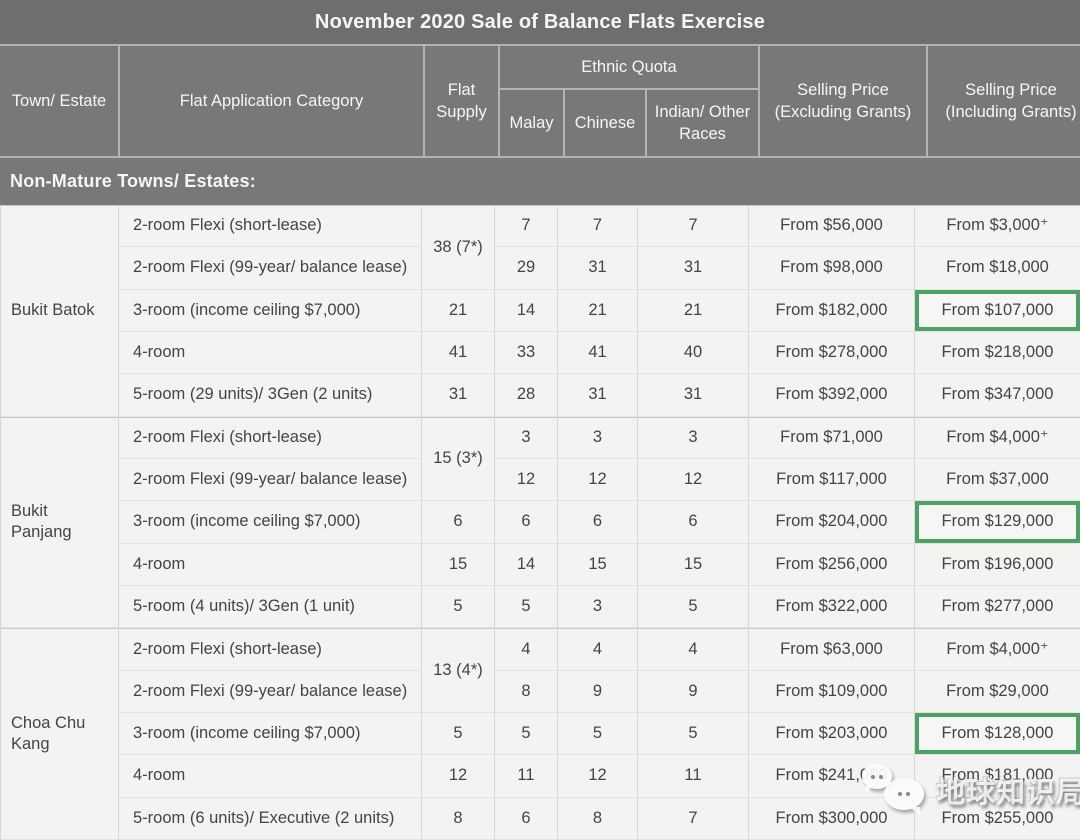  What do you see at coordinates (458, 564) in the screenshot?
I see `supply-cell: 15` at bounding box center [458, 564].